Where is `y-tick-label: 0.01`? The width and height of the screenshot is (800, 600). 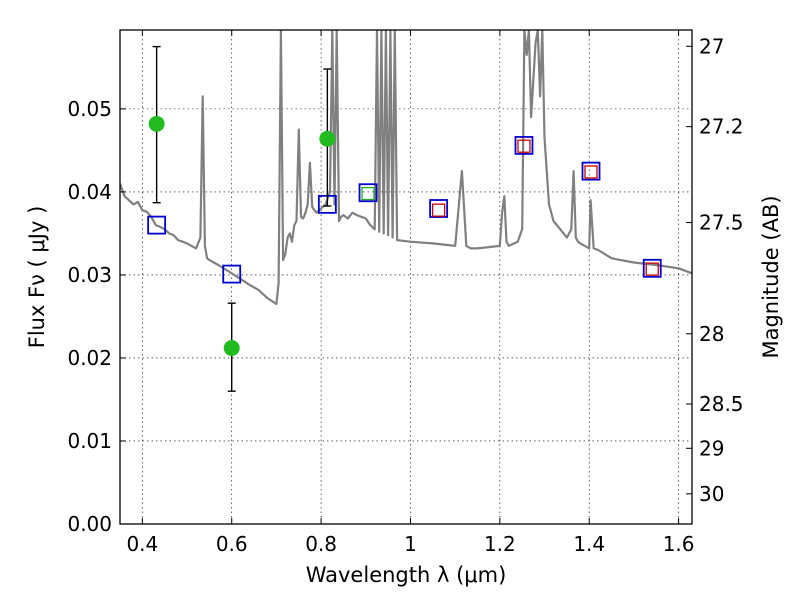 y-tick-label: 0.01 is located at coordinates (89, 441).